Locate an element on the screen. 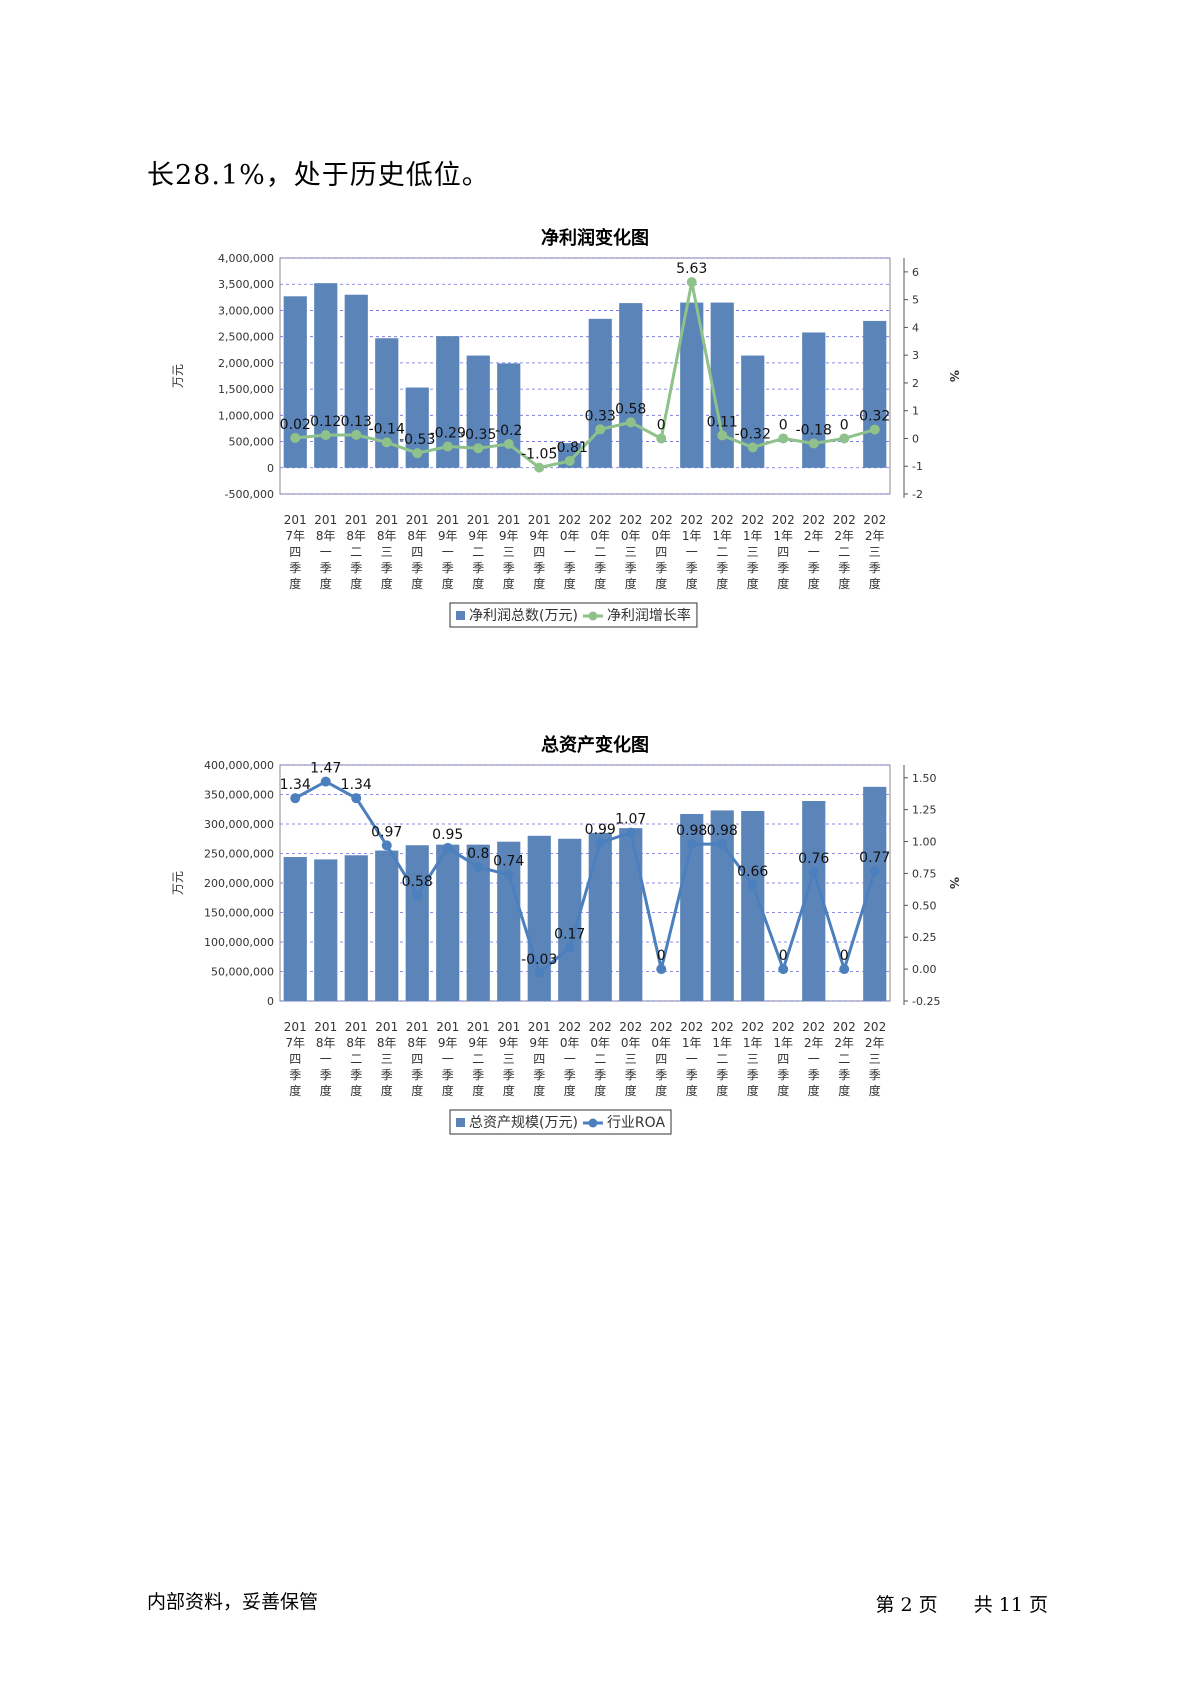  legend-line-label: 行业ROA is located at coordinates (636, 1123).